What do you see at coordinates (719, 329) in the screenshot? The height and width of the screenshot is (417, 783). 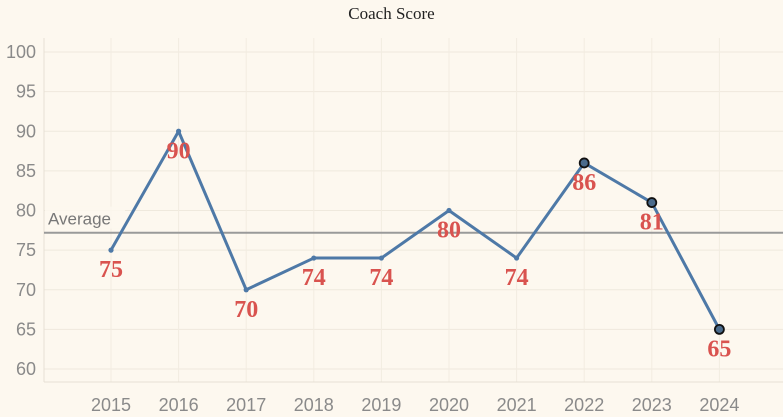 I see `data-point-2024` at bounding box center [719, 329].